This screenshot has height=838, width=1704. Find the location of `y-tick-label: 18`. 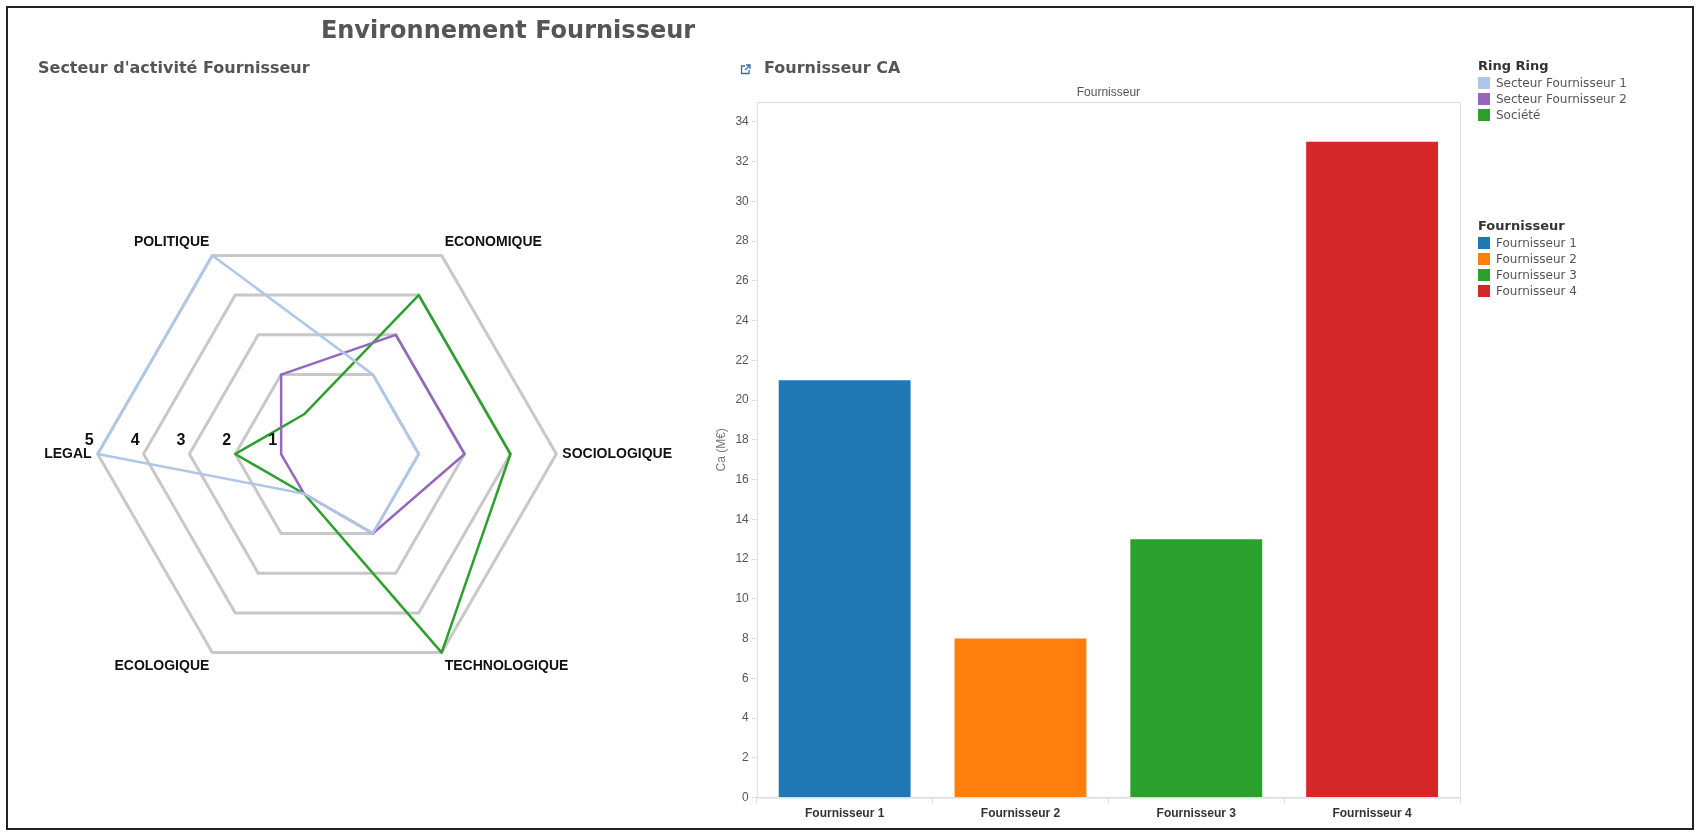

y-tick-label: 18 is located at coordinates (742, 439).